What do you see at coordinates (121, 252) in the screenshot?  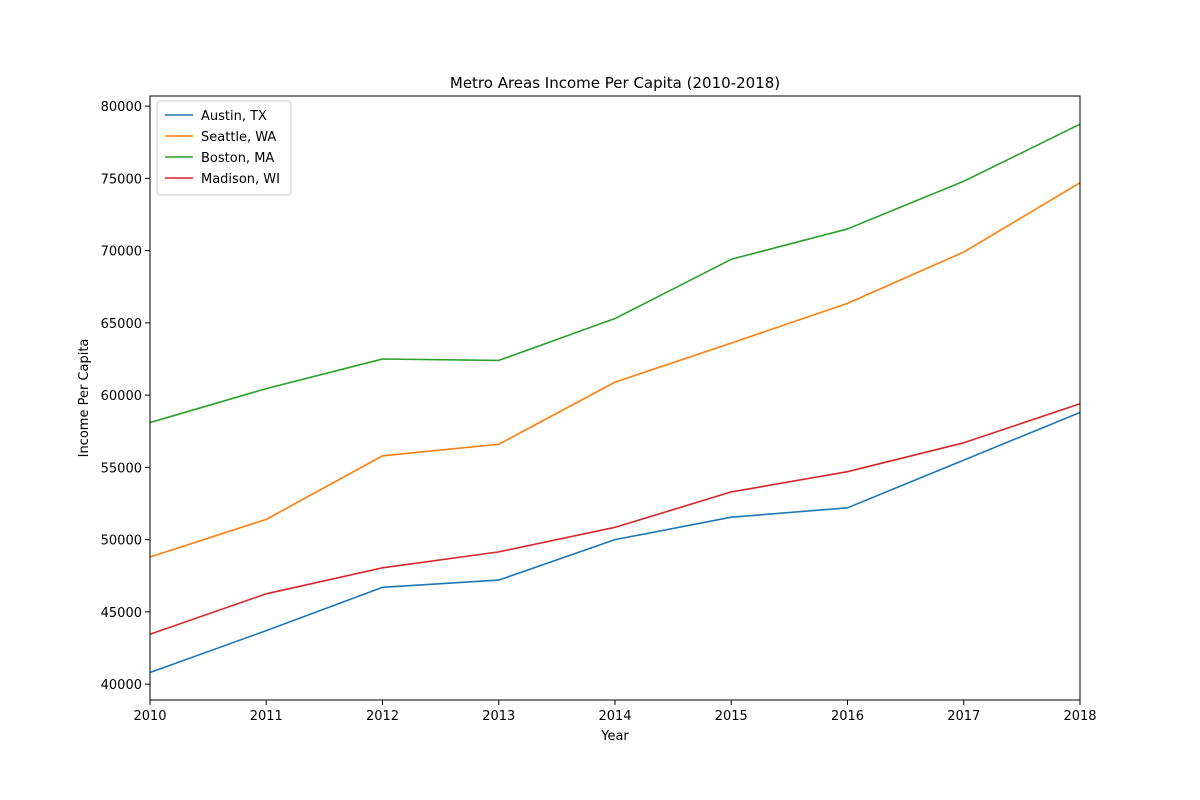 I see `y-tick-label: 70000` at bounding box center [121, 252].